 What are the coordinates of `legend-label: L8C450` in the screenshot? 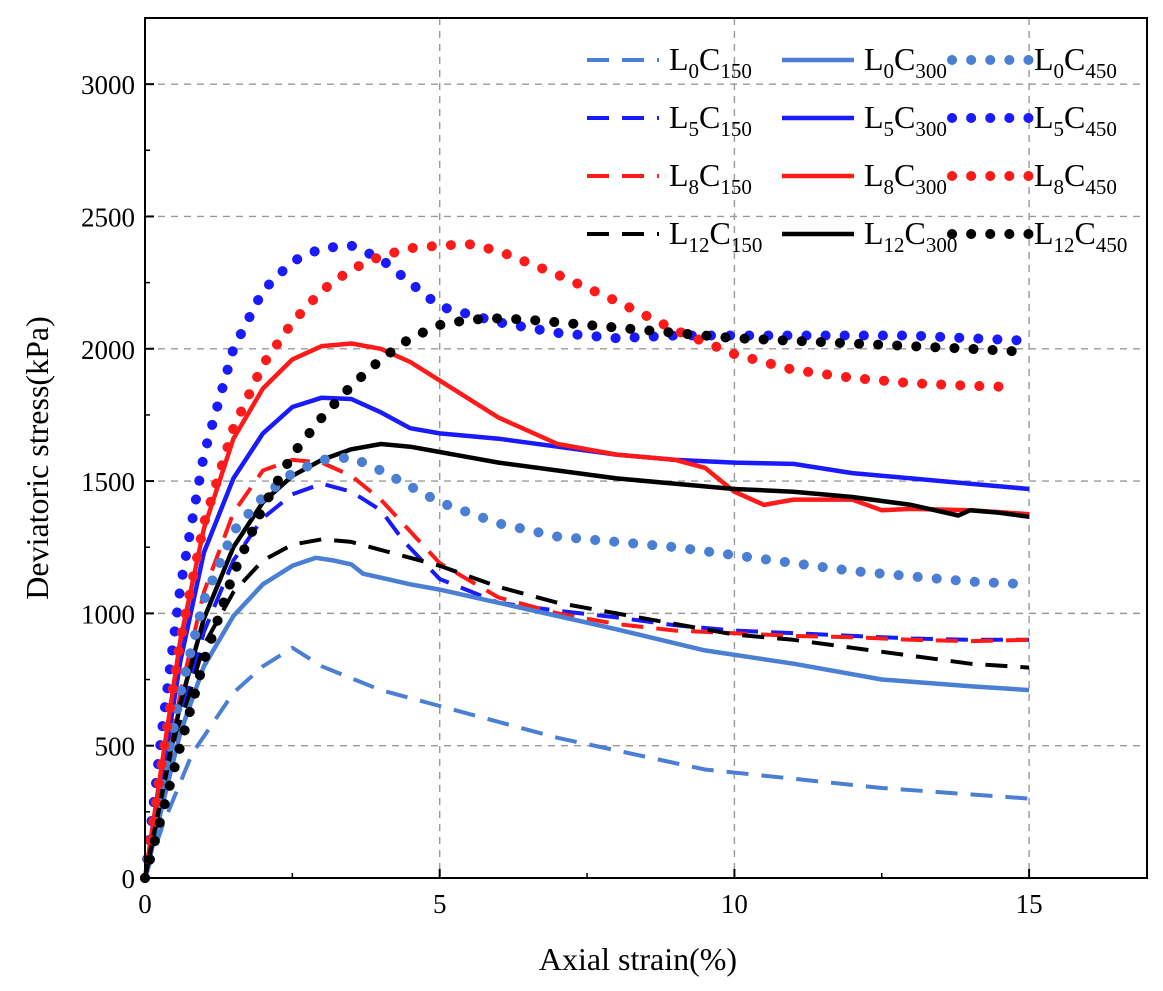 It's located at (1075, 178).